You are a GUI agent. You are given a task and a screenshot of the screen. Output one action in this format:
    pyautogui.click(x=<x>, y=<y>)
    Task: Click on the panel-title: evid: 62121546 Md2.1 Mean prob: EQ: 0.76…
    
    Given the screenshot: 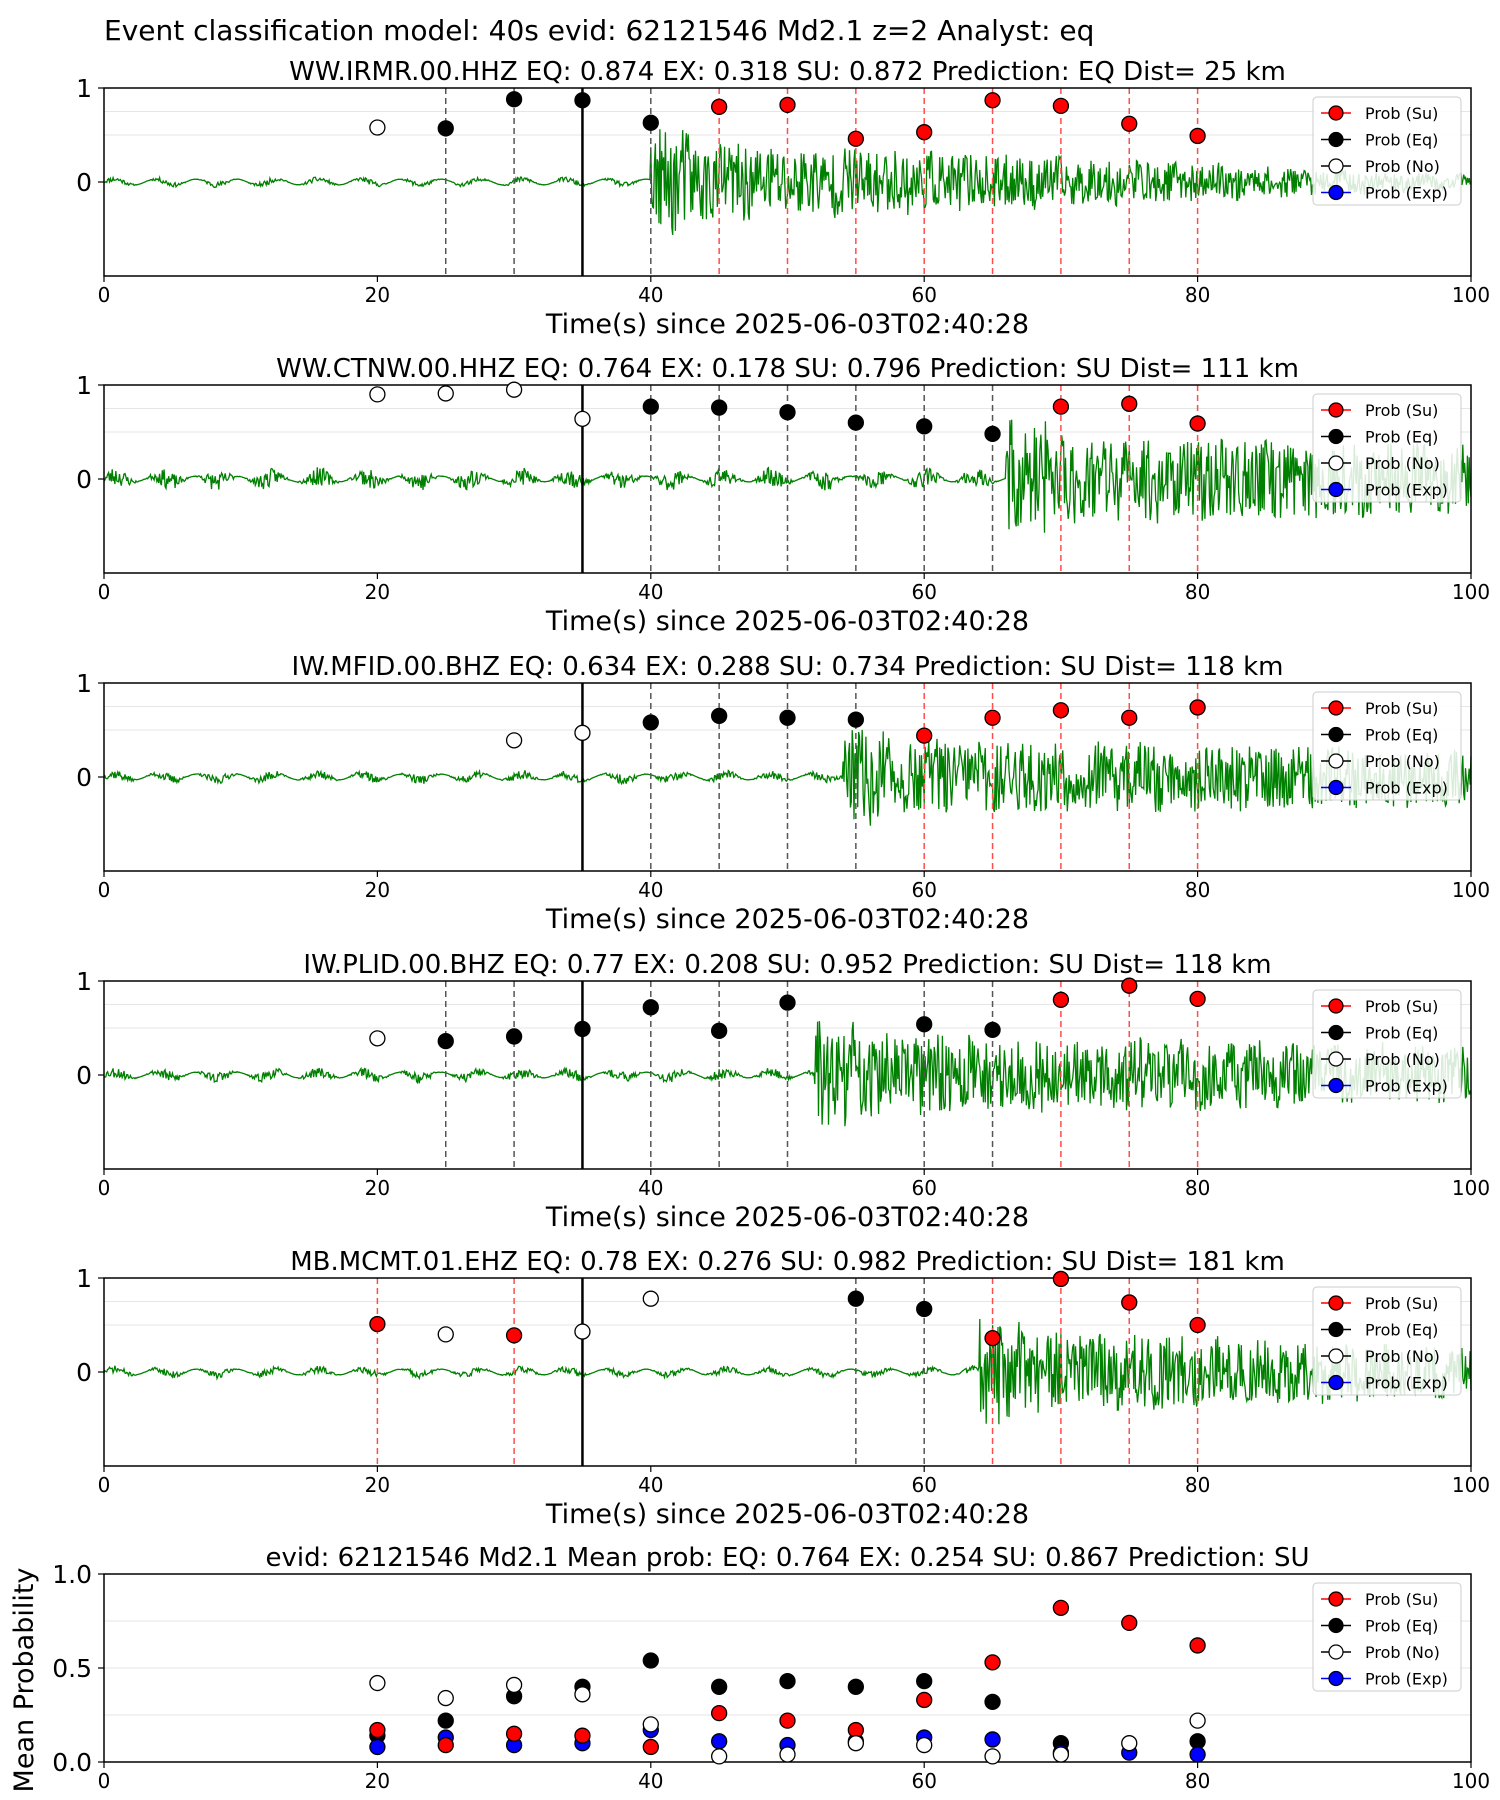 What is the action you would take?
    pyautogui.click(x=788, y=1558)
    